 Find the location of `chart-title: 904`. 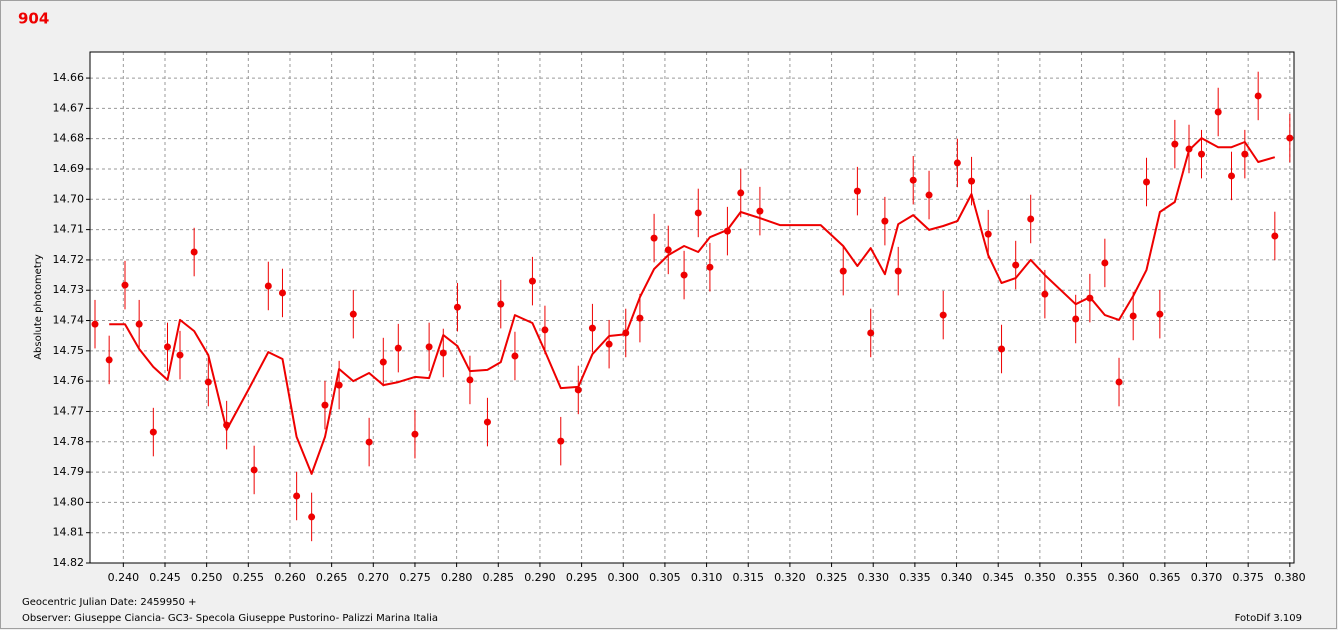

chart-title: 904 is located at coordinates (33, 19).